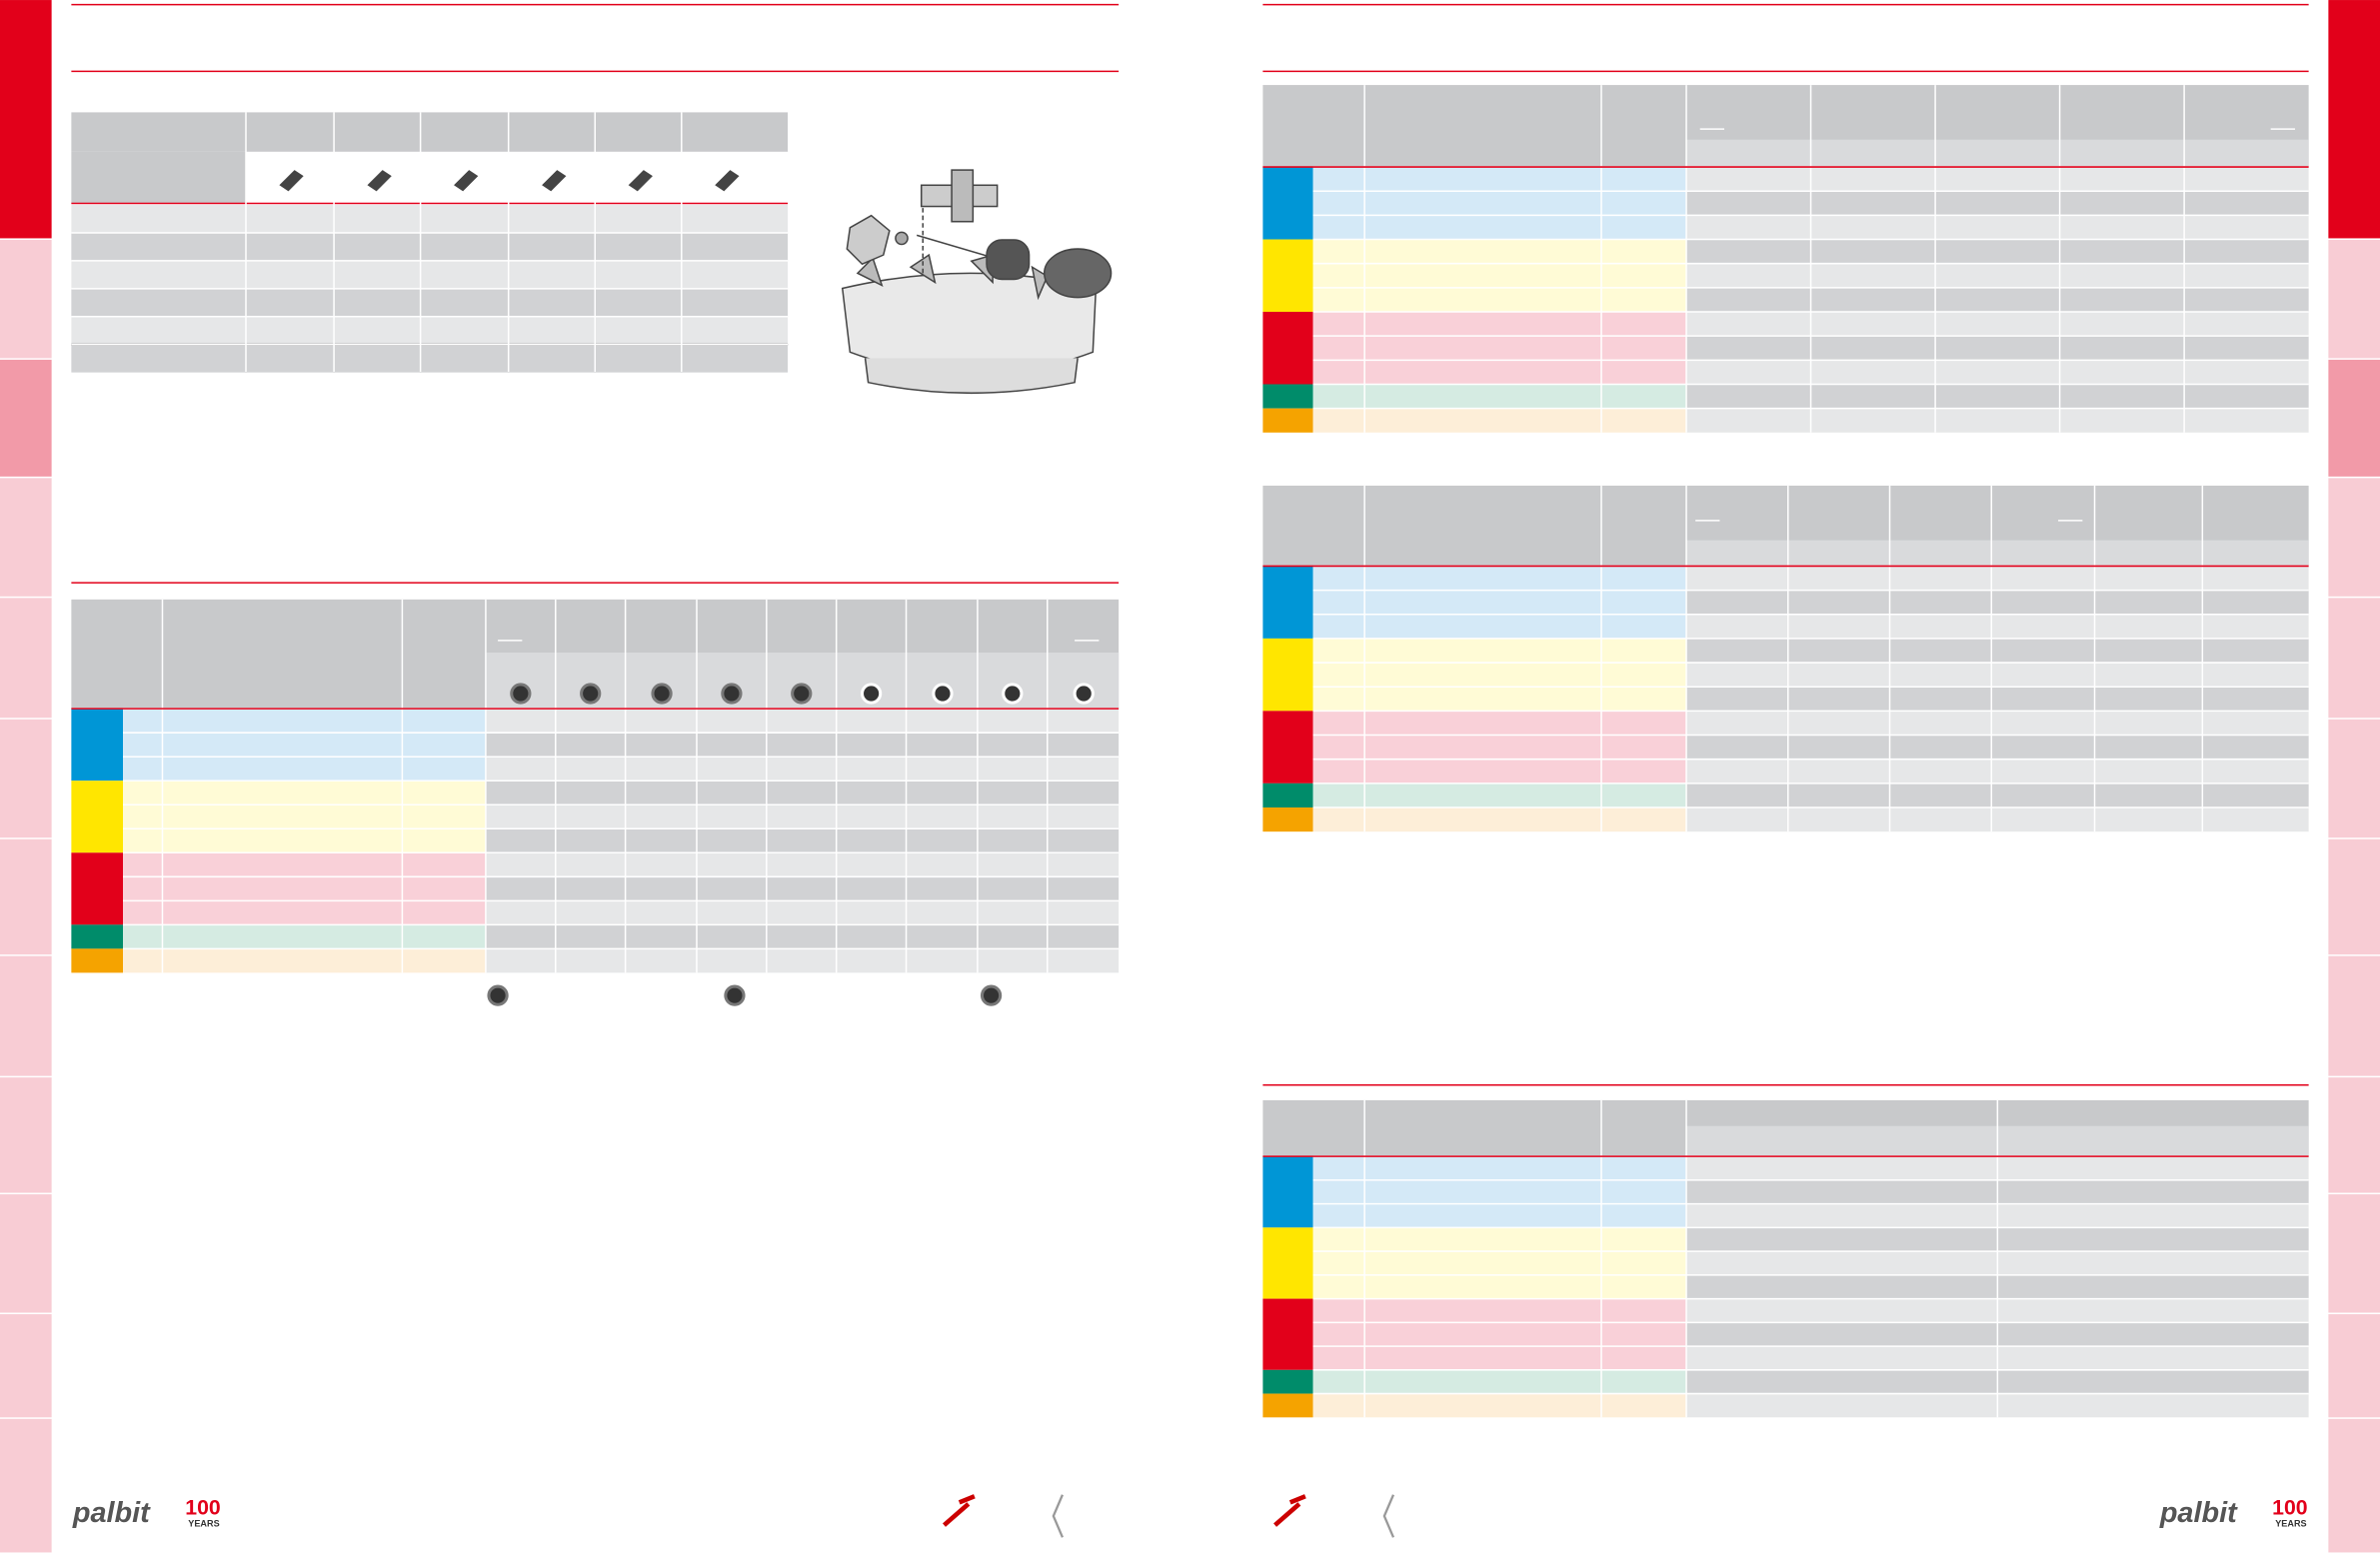  What do you see at coordinates (977, 282) in the screenshot?
I see `illustration` at bounding box center [977, 282].